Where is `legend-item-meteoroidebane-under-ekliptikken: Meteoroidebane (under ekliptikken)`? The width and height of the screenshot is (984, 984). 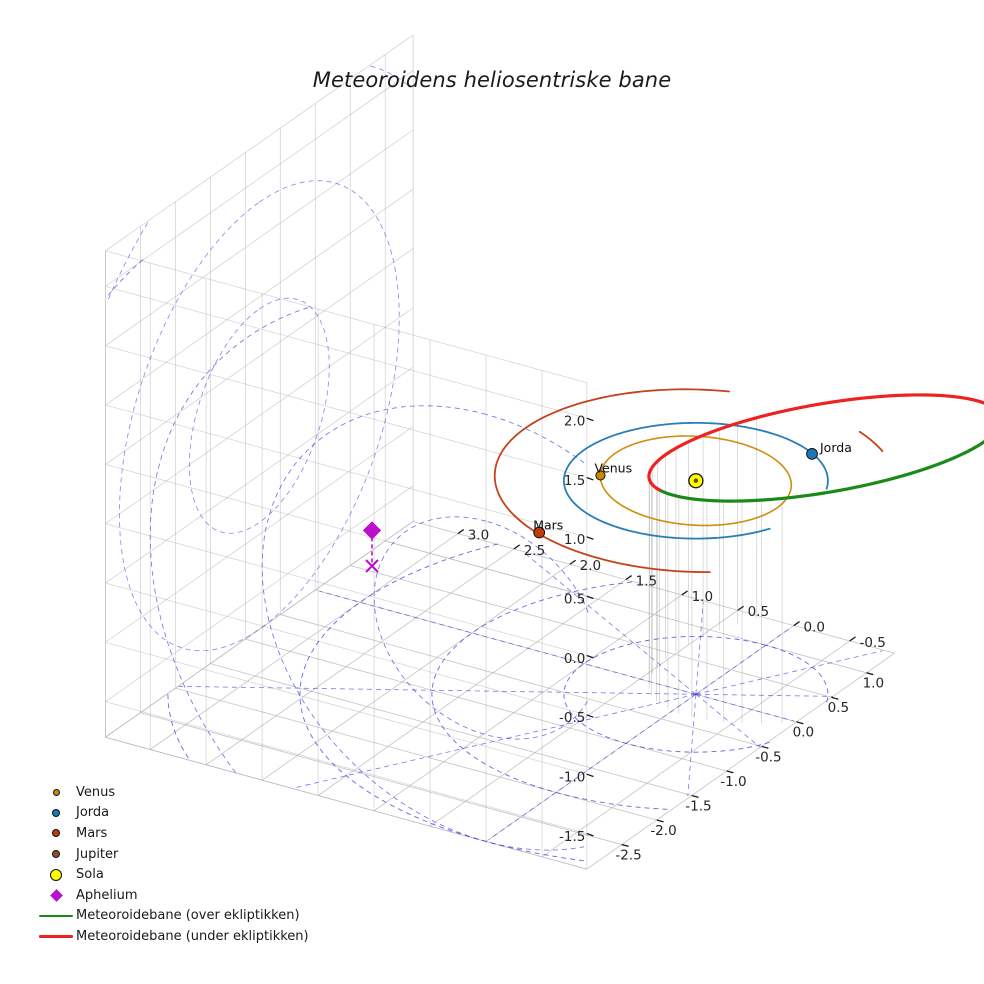
legend-item-meteoroidebane-under-ekliptikken: Meteoroidebane (under ekliptikken) is located at coordinates (186, 936).